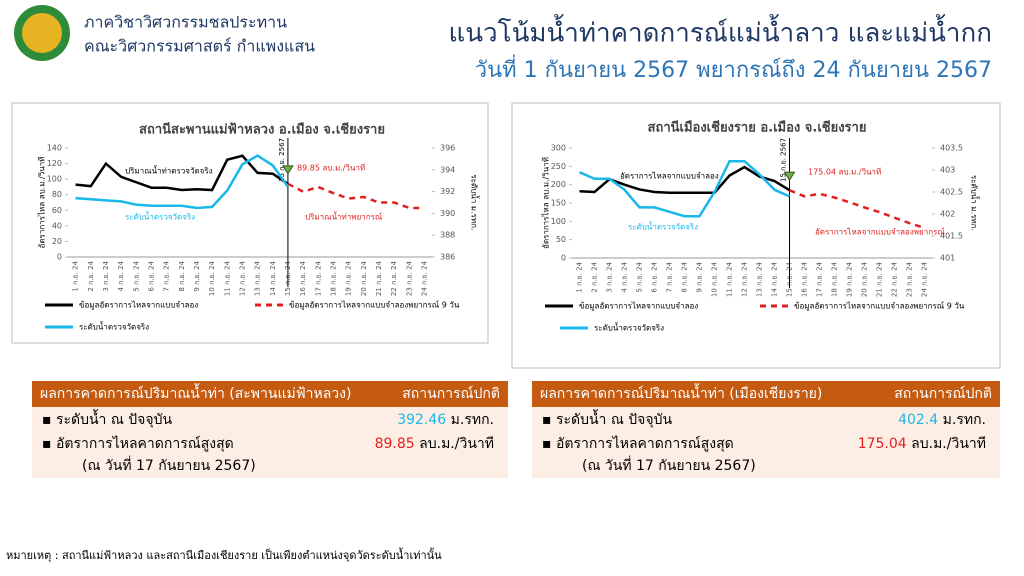  What do you see at coordinates (54, 148) in the screenshot?
I see `y-tick-label: 140` at bounding box center [54, 148].